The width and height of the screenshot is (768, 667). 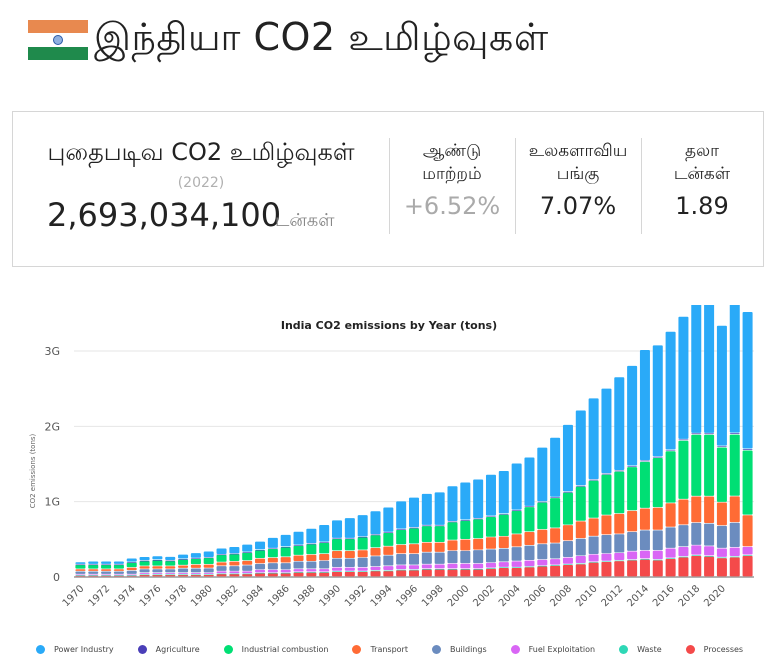 I want to click on bar-stack-2016, so click(x=670, y=454).